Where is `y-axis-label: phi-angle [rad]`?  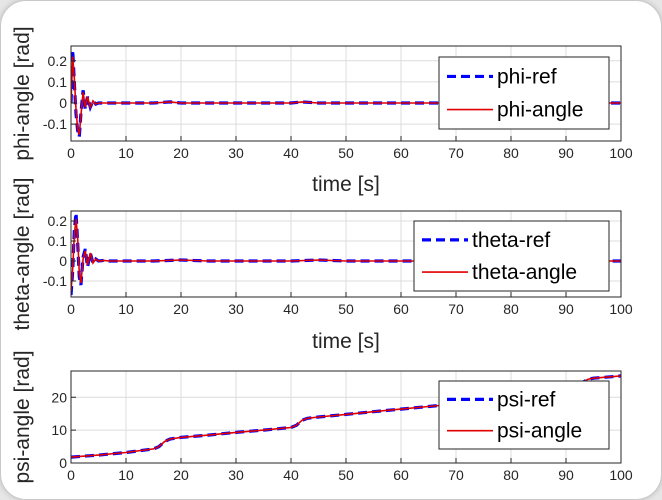 y-axis-label: phi-angle [rad] is located at coordinates (22, 93).